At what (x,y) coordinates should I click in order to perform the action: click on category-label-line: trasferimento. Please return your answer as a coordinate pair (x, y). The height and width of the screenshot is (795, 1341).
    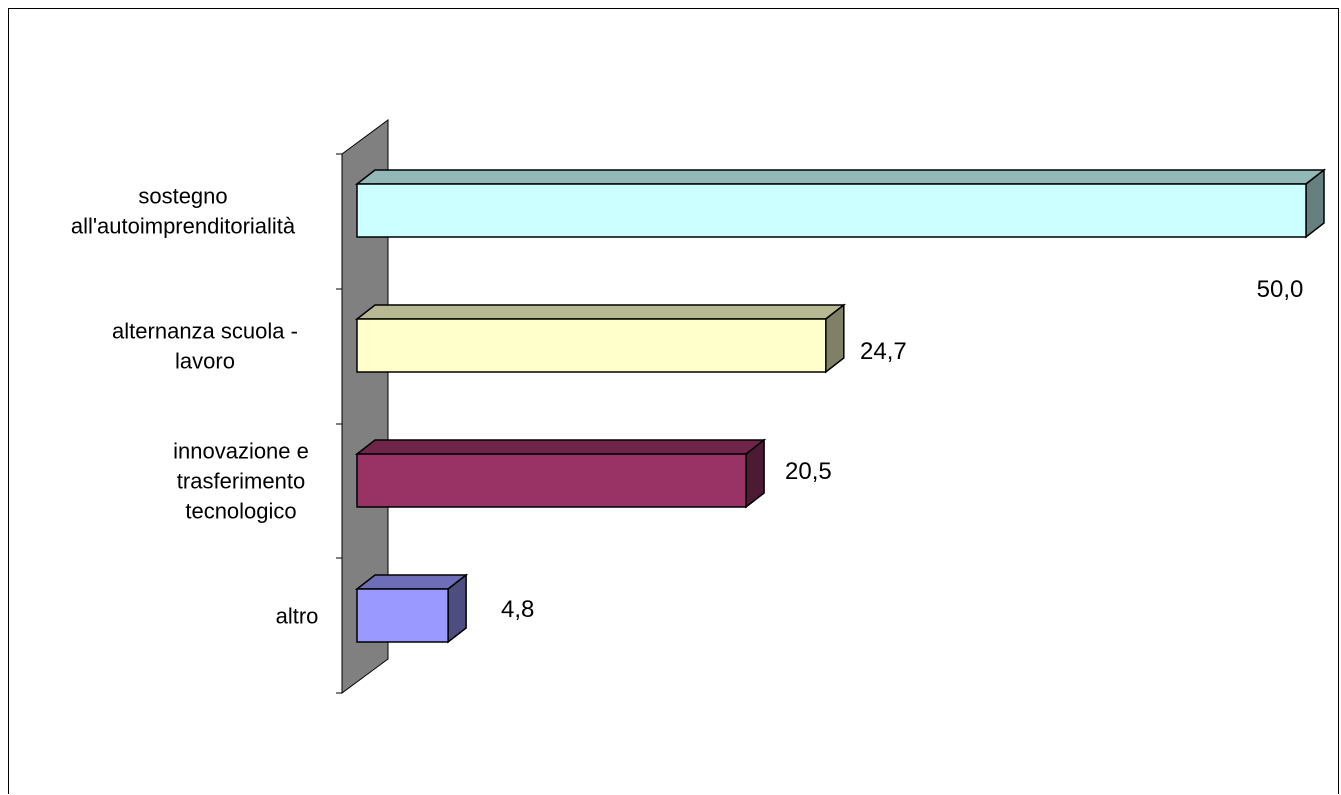
    Looking at the image, I should click on (241, 481).